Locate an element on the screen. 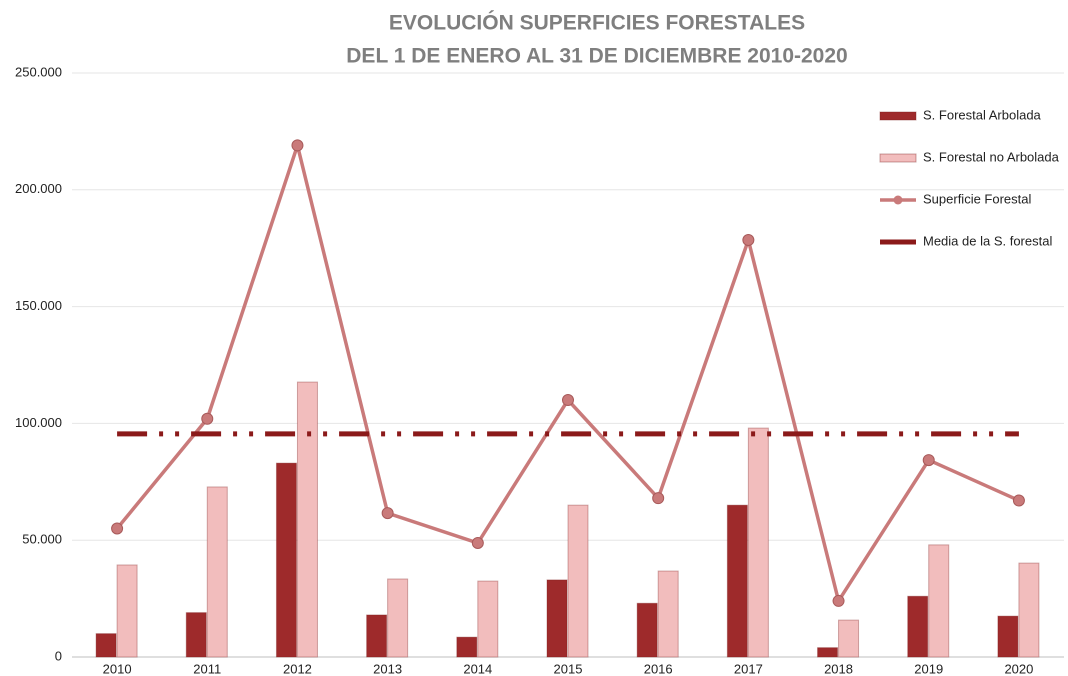 Image resolution: width=1068 pixels, height=676 pixels. x-tick-label: 2019 is located at coordinates (928, 668).